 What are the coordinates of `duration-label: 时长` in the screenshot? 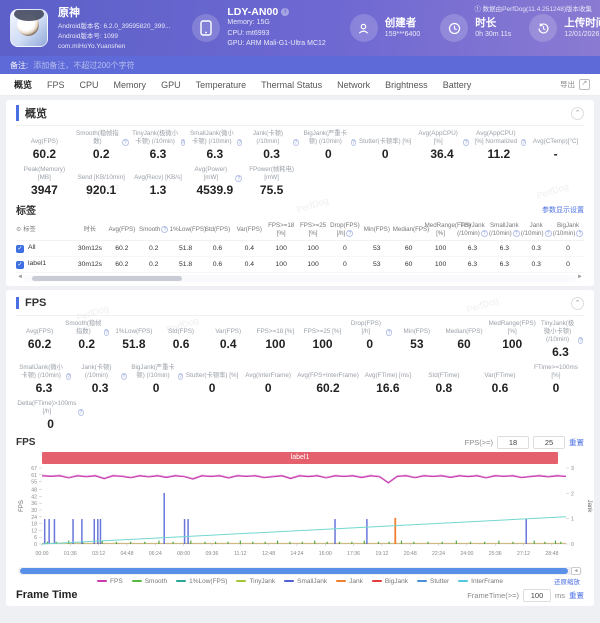 It's located at (486, 23).